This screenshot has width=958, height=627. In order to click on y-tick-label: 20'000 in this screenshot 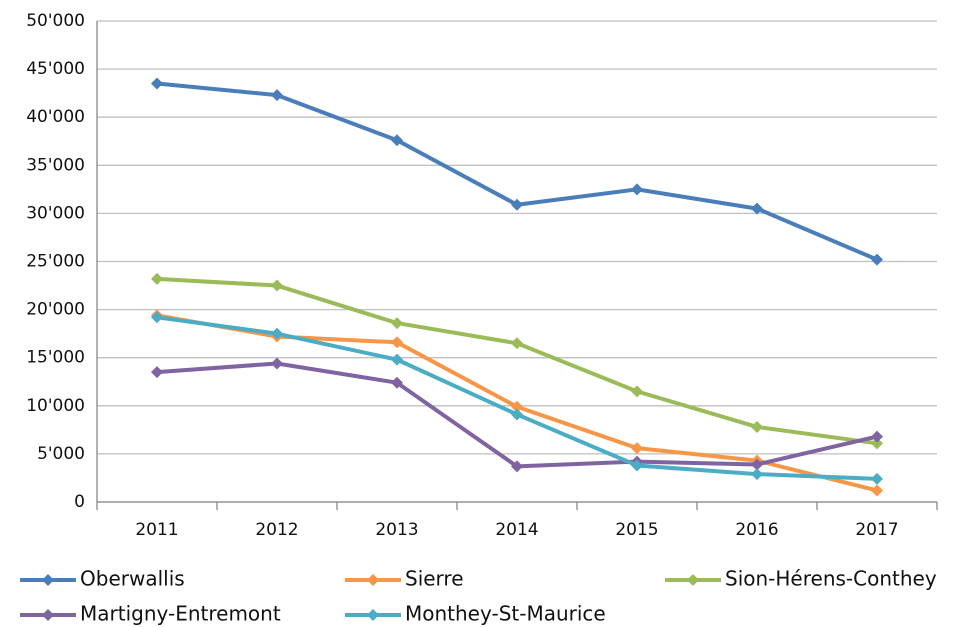, I will do `click(55, 310)`.